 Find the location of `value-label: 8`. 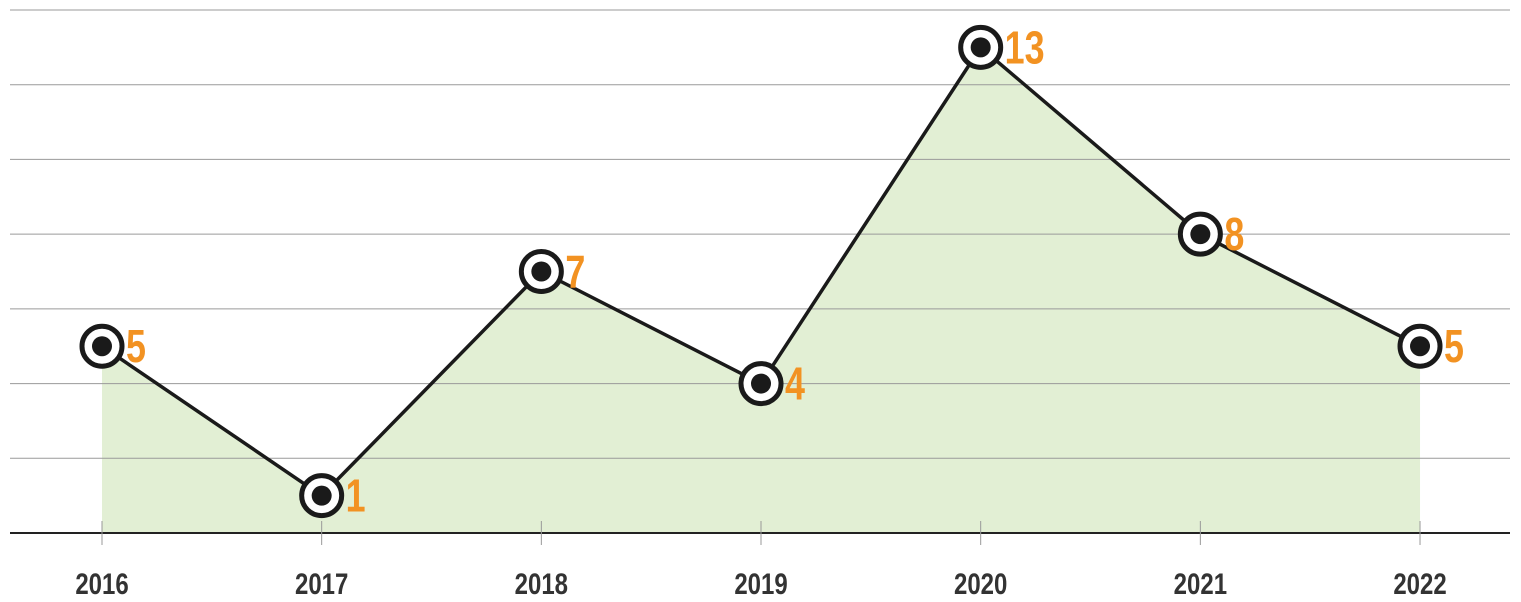

value-label: 8 is located at coordinates (1234, 234).